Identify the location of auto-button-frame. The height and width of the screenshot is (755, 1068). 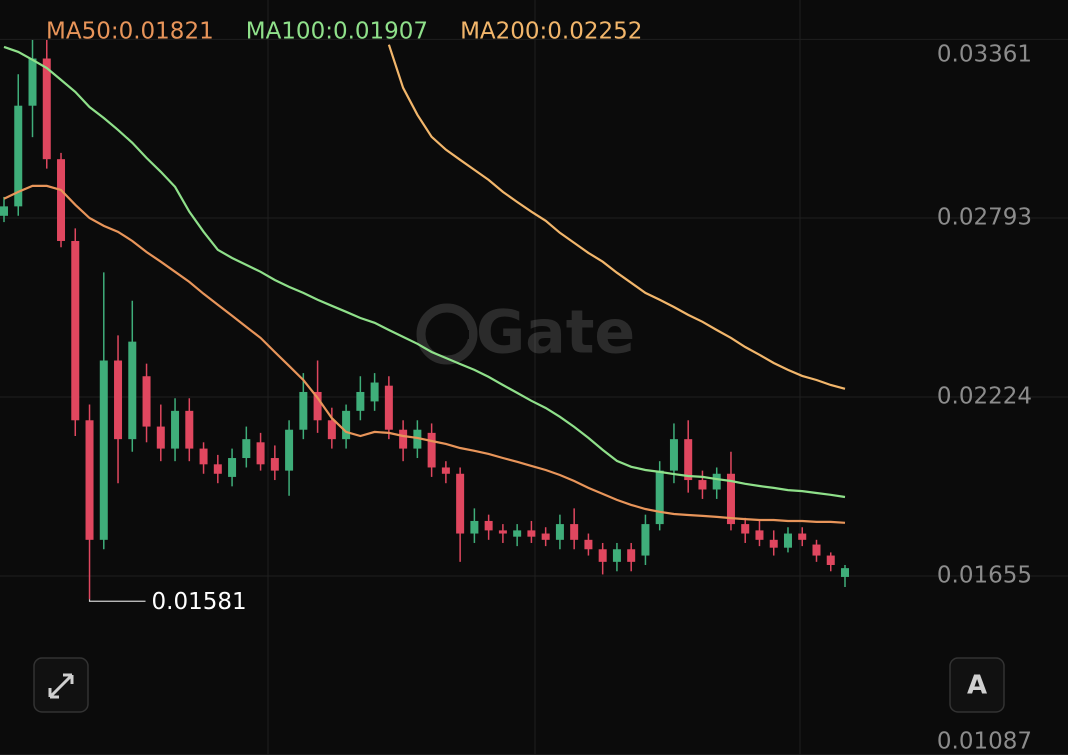
(977, 685).